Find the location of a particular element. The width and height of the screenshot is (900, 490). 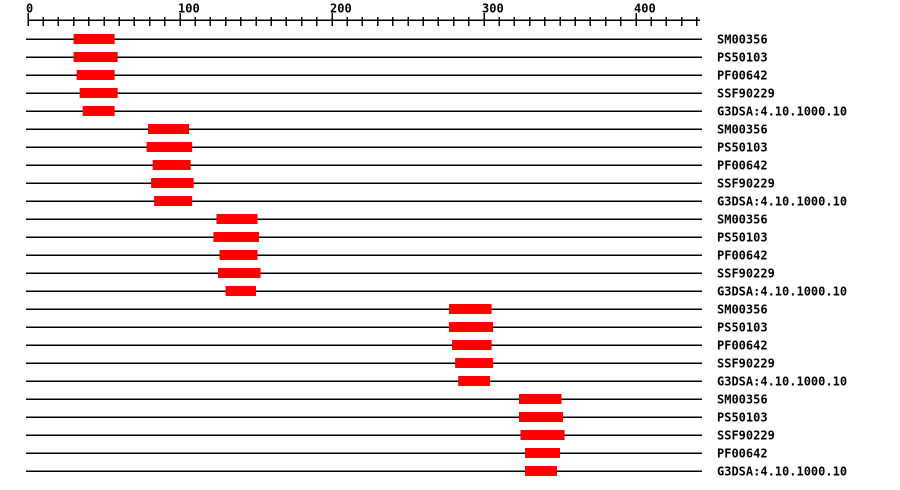

axis-tick-label: 200 is located at coordinates (341, 9).